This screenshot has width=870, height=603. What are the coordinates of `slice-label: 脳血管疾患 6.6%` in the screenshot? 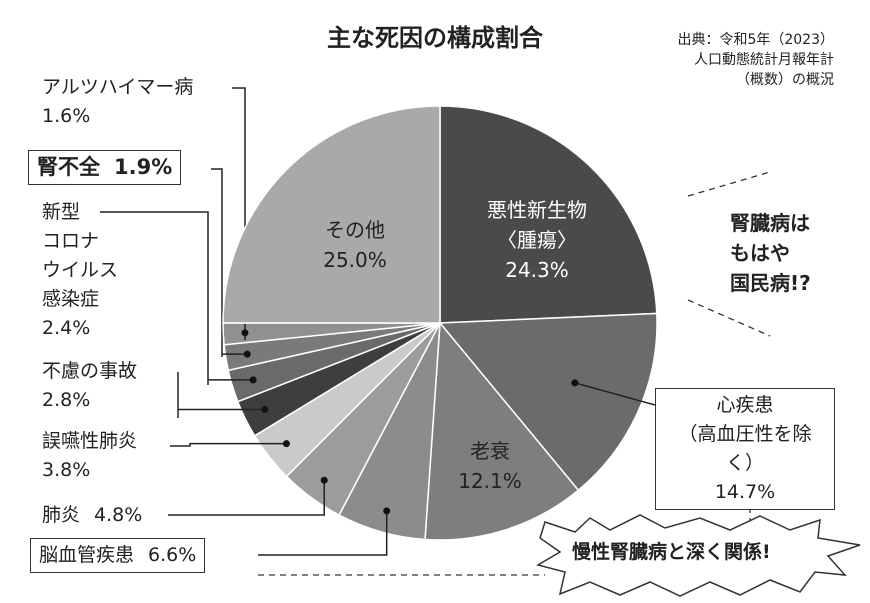 It's located at (118, 555).